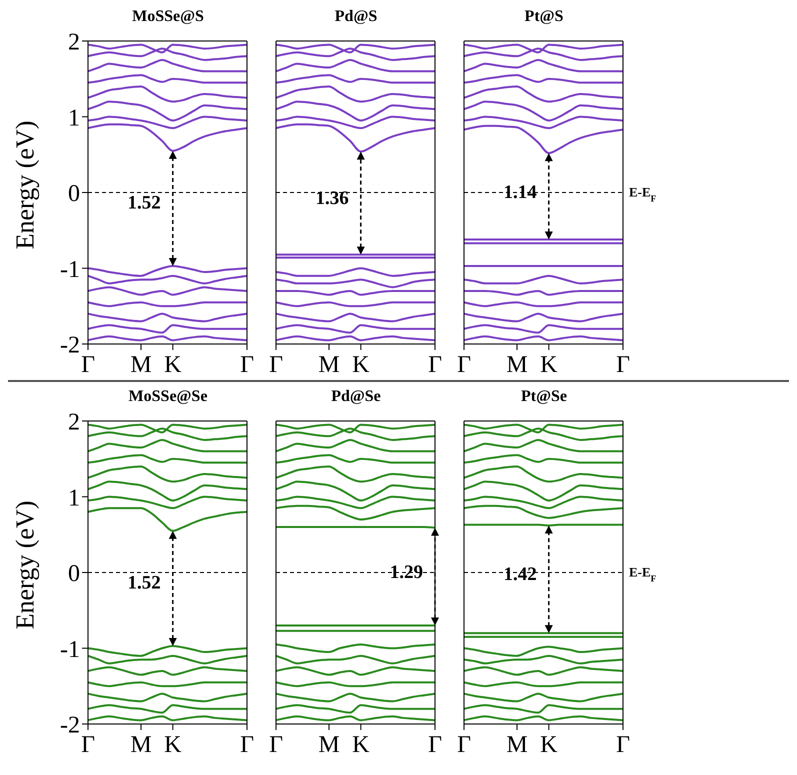 The height and width of the screenshot is (775, 797). What do you see at coordinates (168, 397) in the screenshot?
I see `chart-title: MoSSe@Se` at bounding box center [168, 397].